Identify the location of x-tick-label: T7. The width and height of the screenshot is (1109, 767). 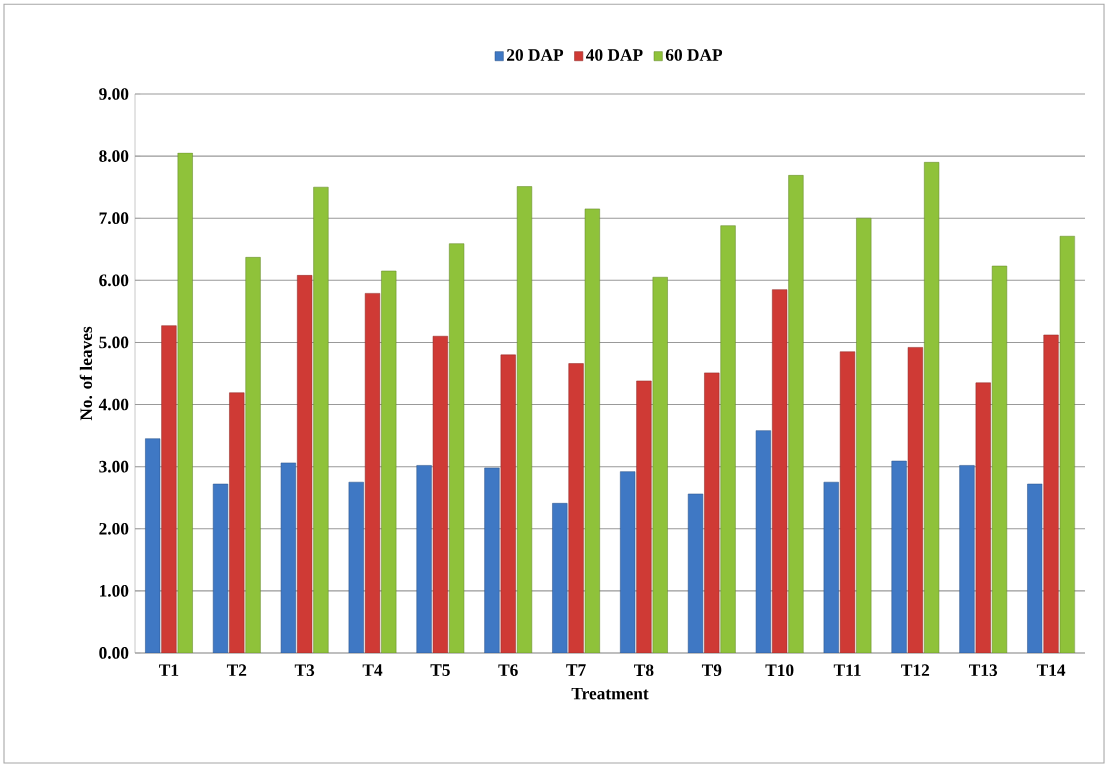
(576, 670).